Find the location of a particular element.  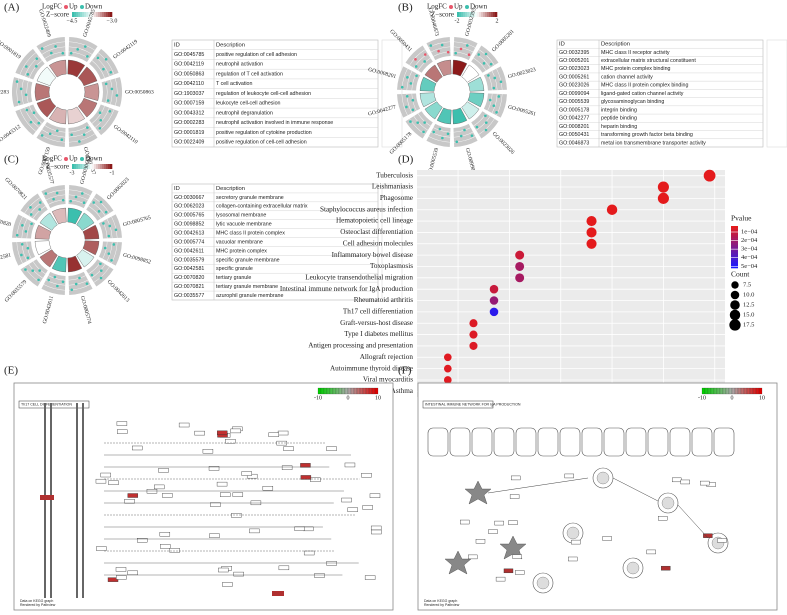

pathway-footer: Rendered by Pathview is located at coordinates (442, 605).